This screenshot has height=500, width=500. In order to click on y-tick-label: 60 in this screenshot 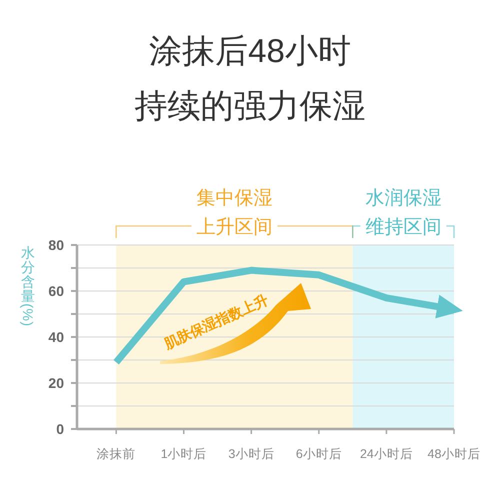, I will do `click(56, 291)`.